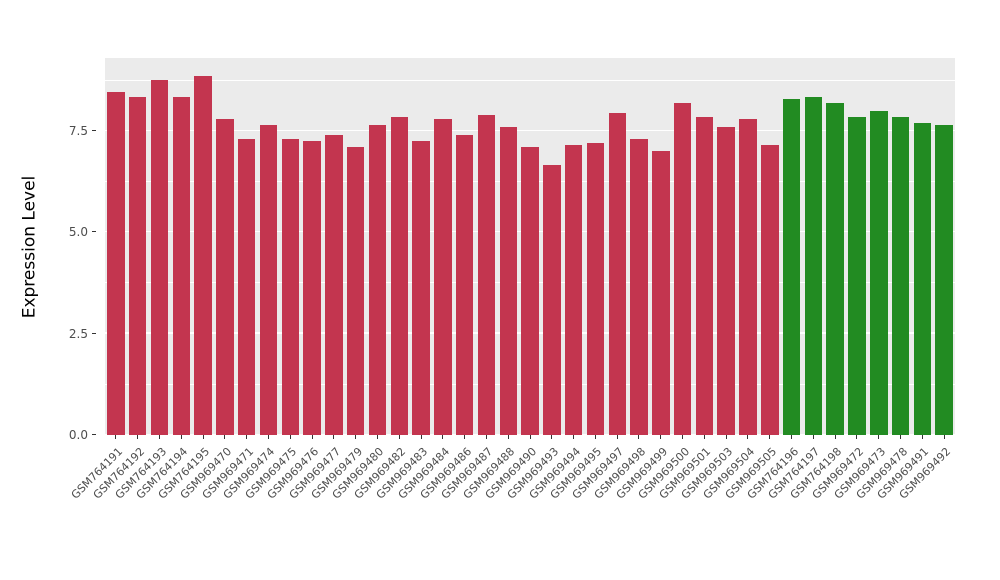  What do you see at coordinates (508, 280) in the screenshot?
I see `bar-GSM969488` at bounding box center [508, 280].